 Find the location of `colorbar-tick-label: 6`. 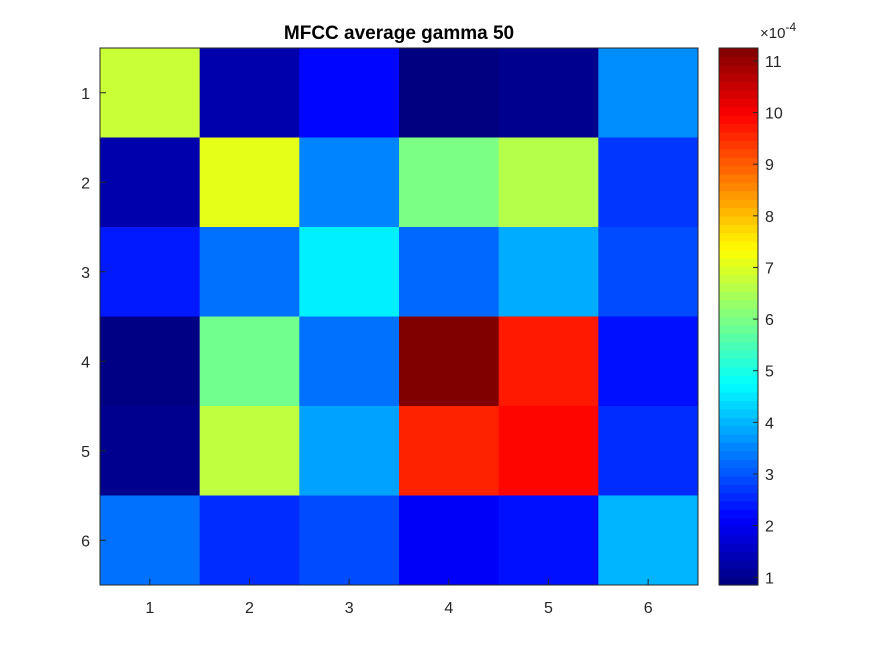

colorbar-tick-label: 6 is located at coordinates (769, 320).